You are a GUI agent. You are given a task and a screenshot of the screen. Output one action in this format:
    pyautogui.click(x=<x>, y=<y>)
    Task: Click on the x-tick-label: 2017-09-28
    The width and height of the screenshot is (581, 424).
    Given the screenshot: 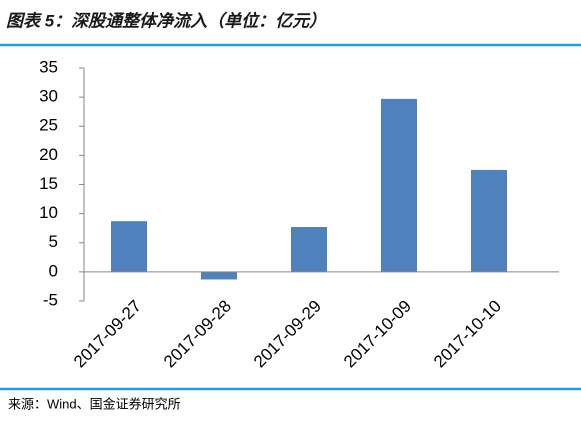 What is the action you would take?
    pyautogui.click(x=197, y=333)
    